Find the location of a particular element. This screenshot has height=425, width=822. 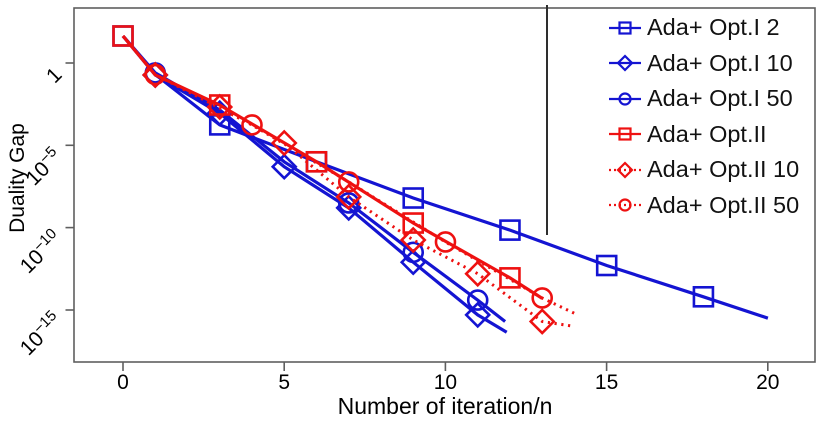

y-axis-ticks is located at coordinates (69, 186).